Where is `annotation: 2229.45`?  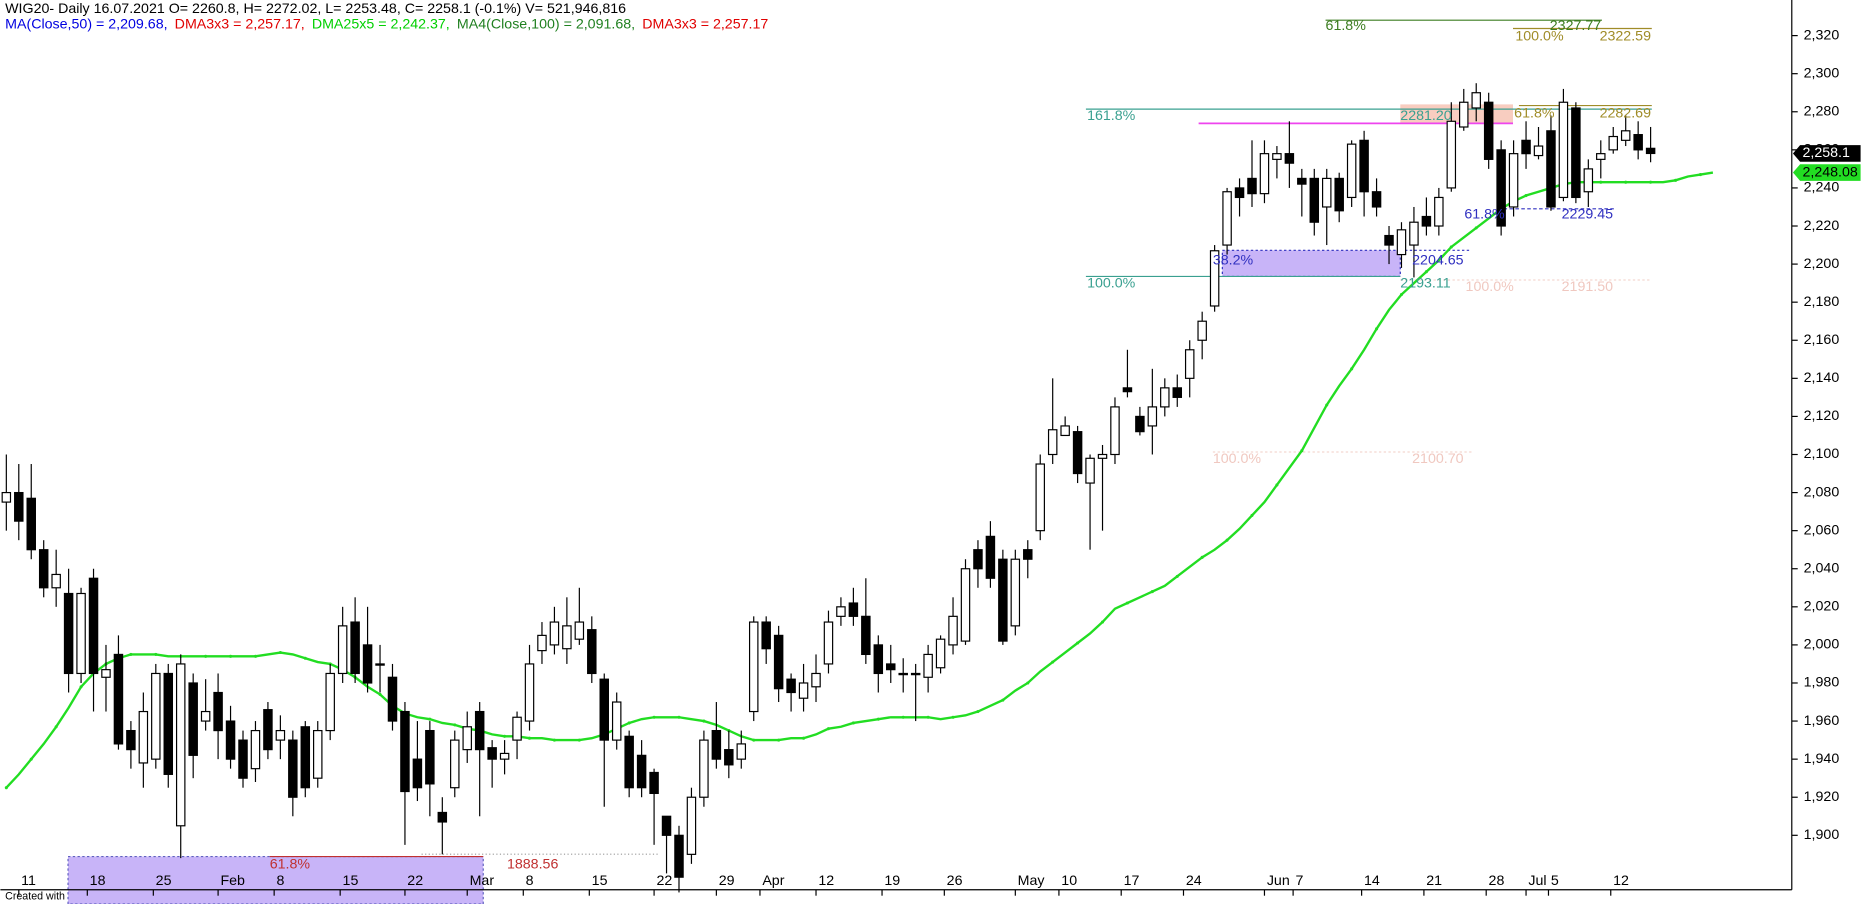
annotation: 2229.45 is located at coordinates (1587, 214).